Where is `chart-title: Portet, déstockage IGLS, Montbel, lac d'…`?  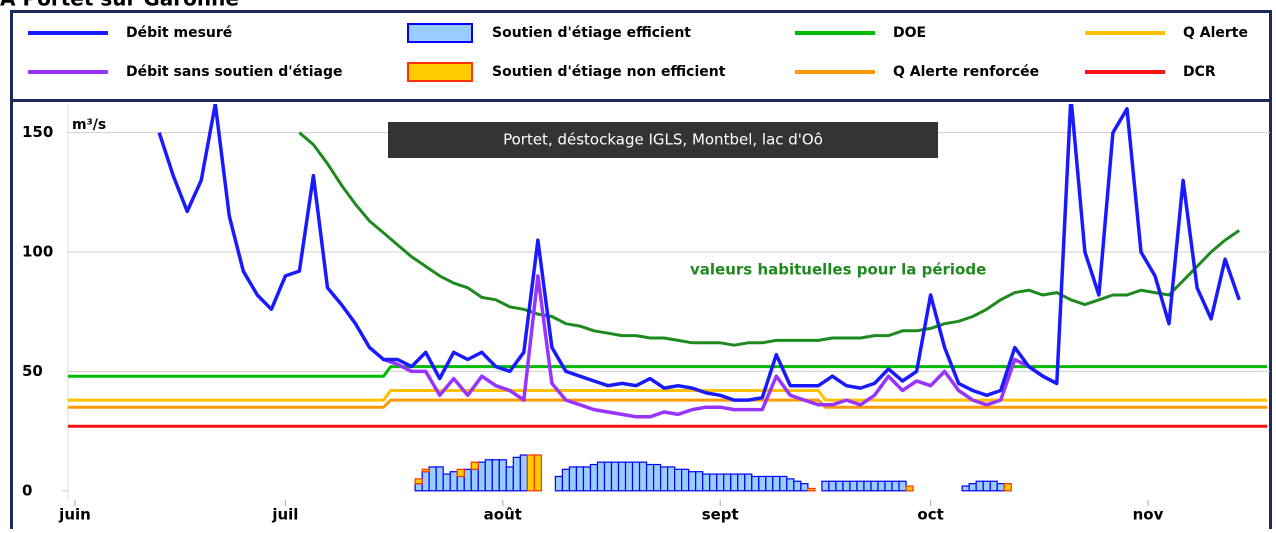
chart-title: Portet, déstockage IGLS, Montbel, lac d'… is located at coordinates (663, 140).